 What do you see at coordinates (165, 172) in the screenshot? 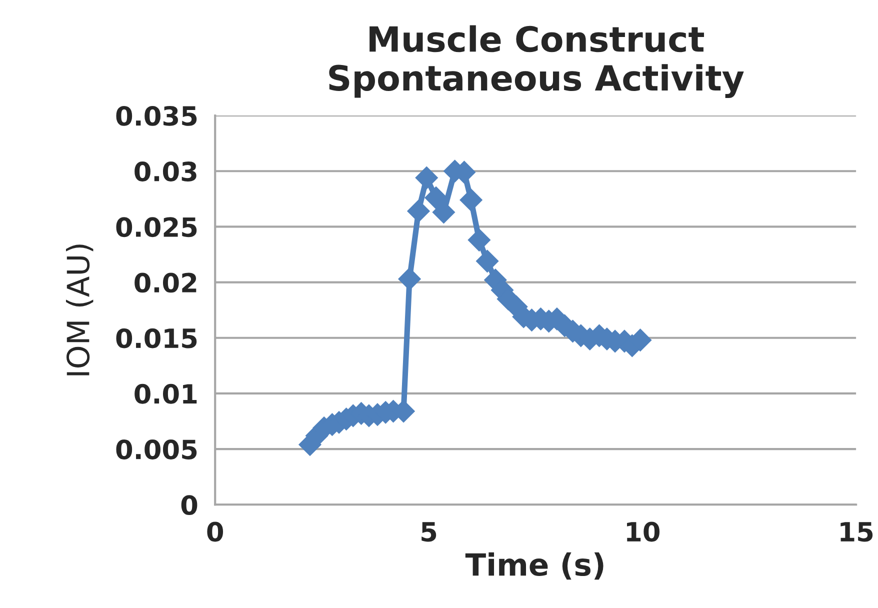
I see `y-tick-label: 0.03` at bounding box center [165, 172].